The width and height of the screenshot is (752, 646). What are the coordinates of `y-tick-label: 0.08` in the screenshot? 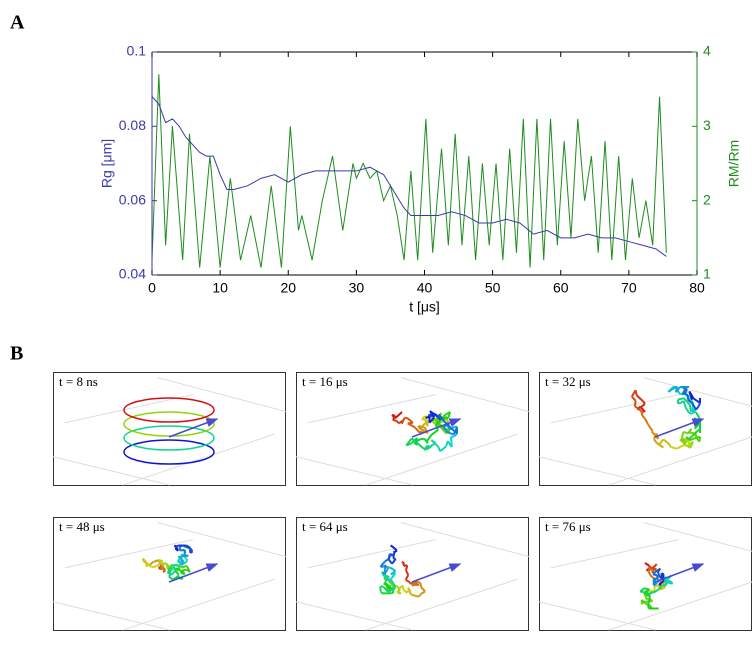 It's located at (132, 125).